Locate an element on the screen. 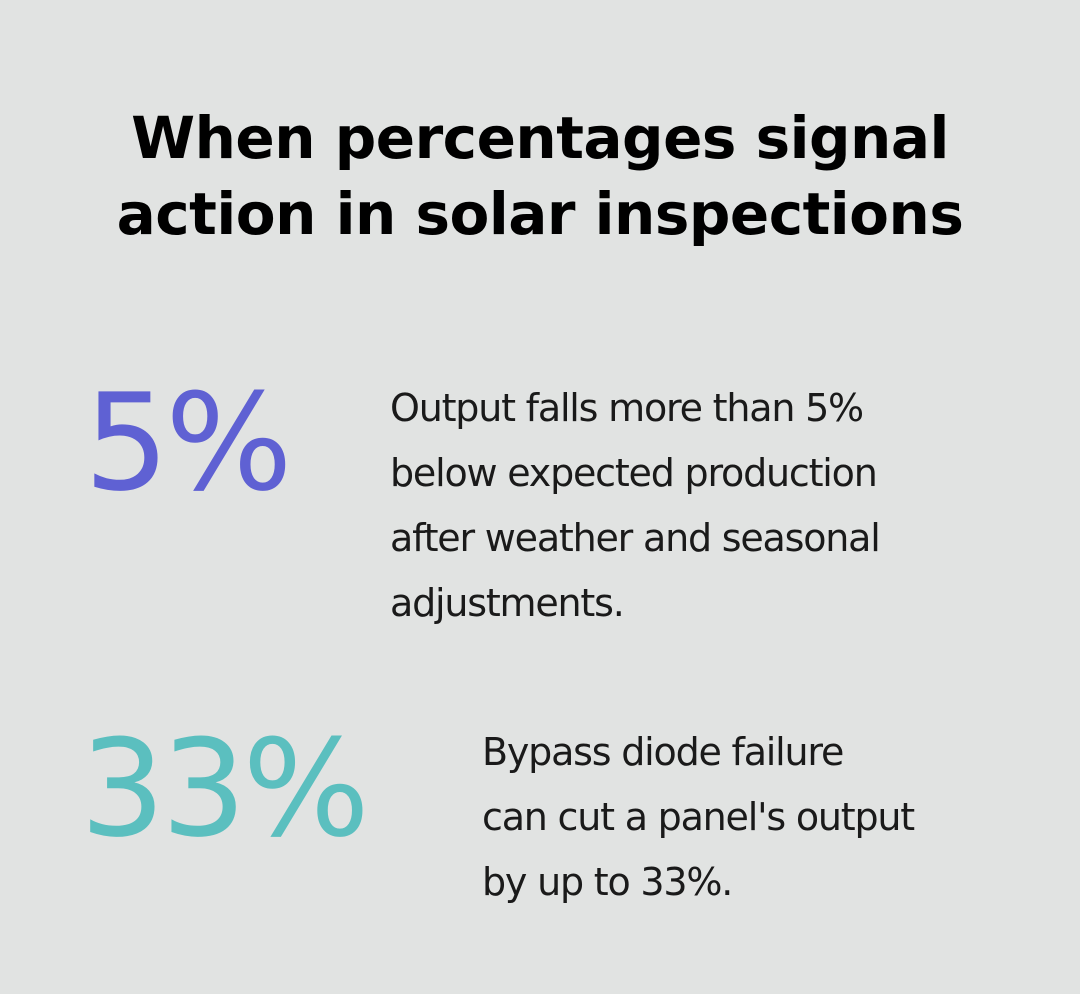  description-line: after weather and seasonal is located at coordinates (635, 538).